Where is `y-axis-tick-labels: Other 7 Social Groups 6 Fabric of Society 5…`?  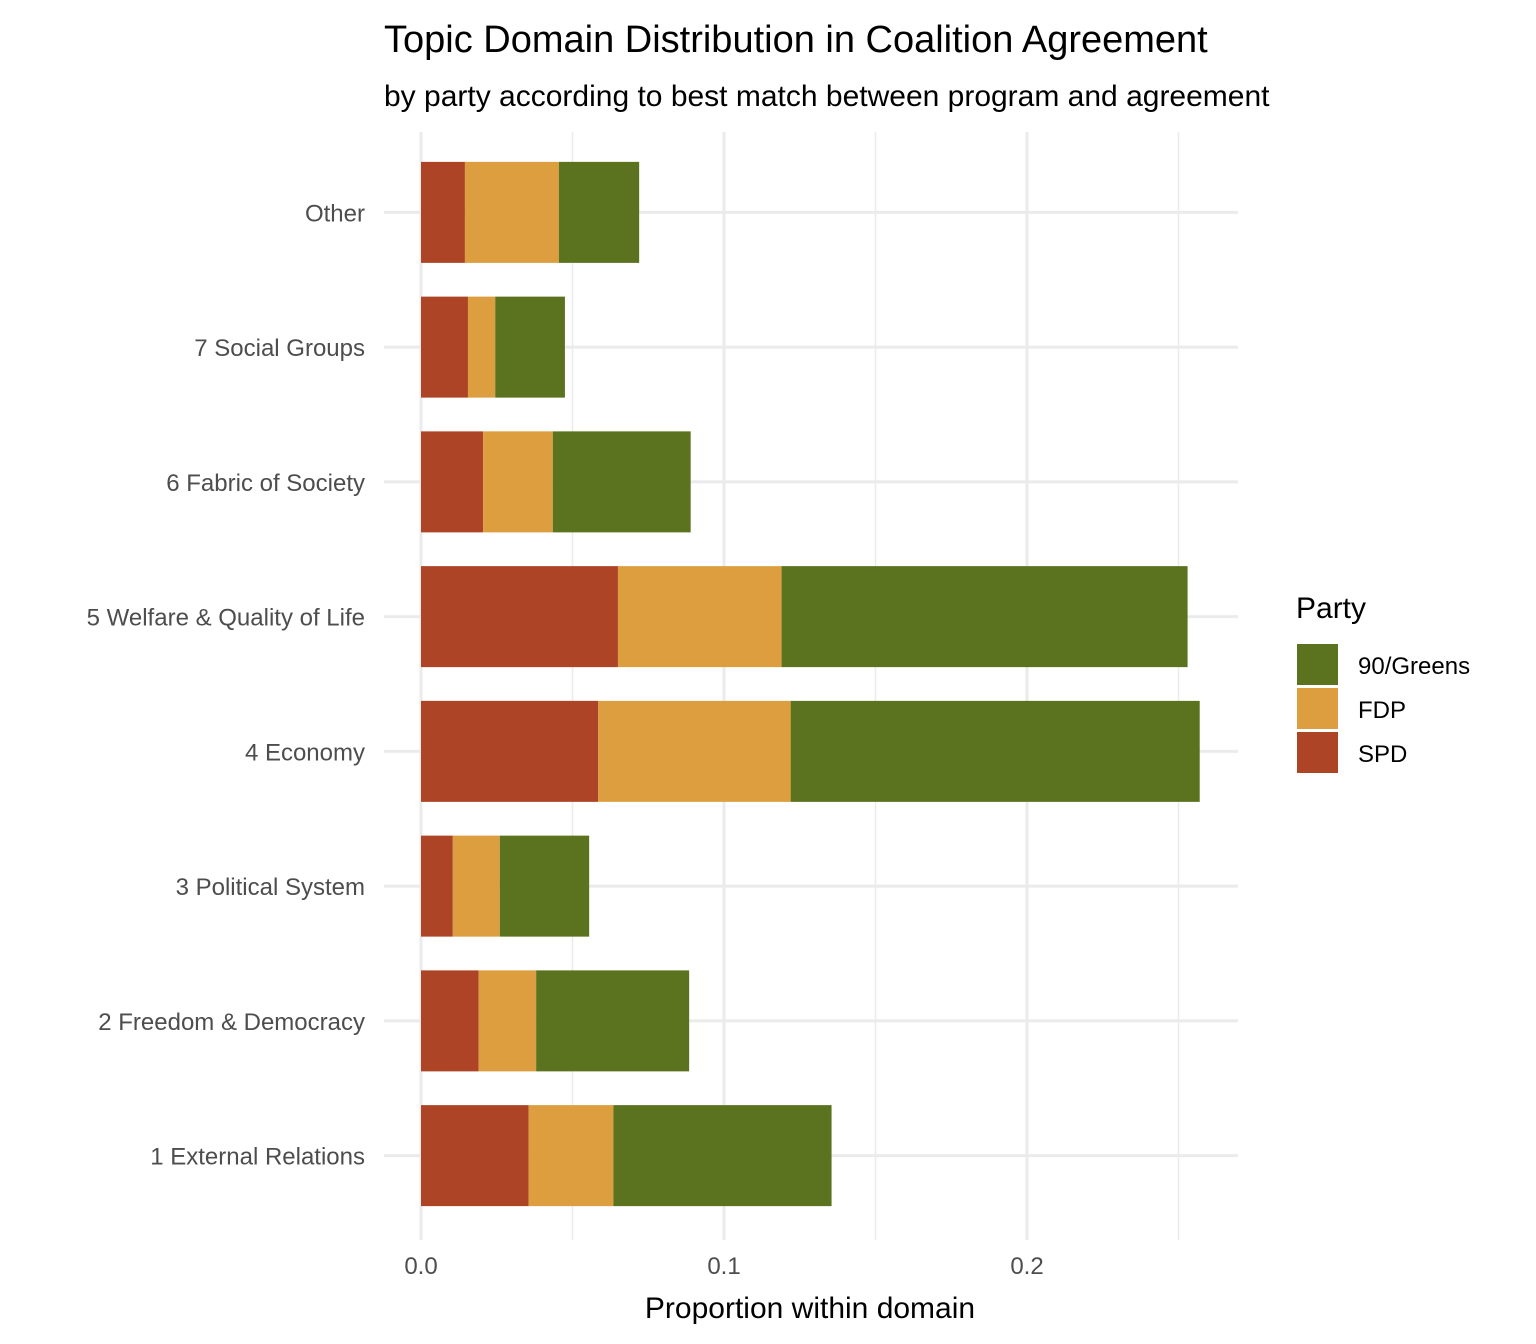
y-axis-tick-labels: Other 7 Social Groups 6 Fabric of Society 5… is located at coordinates (226, 685).